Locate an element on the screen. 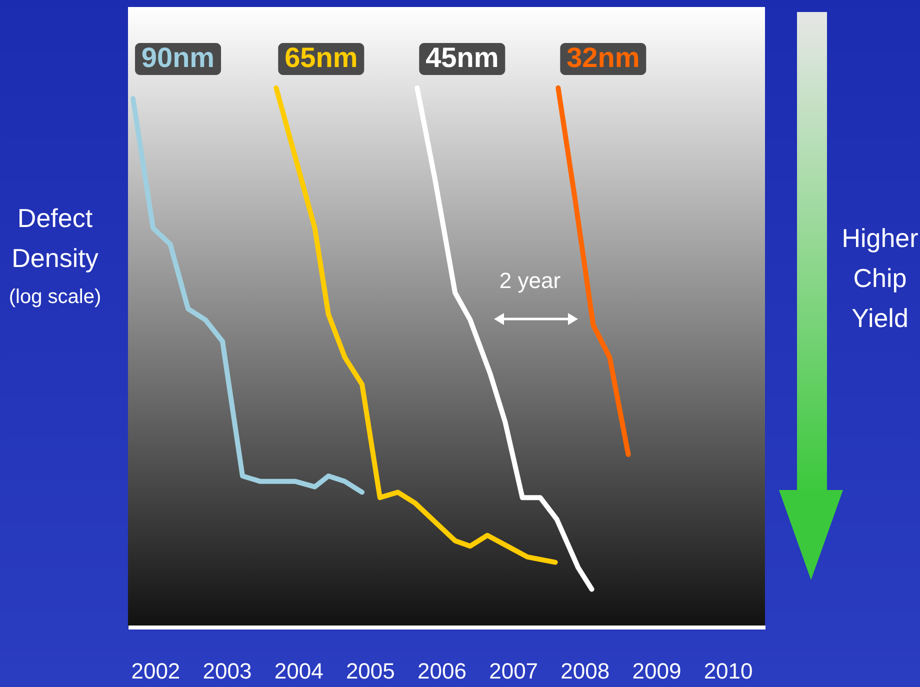  x-tick-label: 2002 is located at coordinates (155, 671).